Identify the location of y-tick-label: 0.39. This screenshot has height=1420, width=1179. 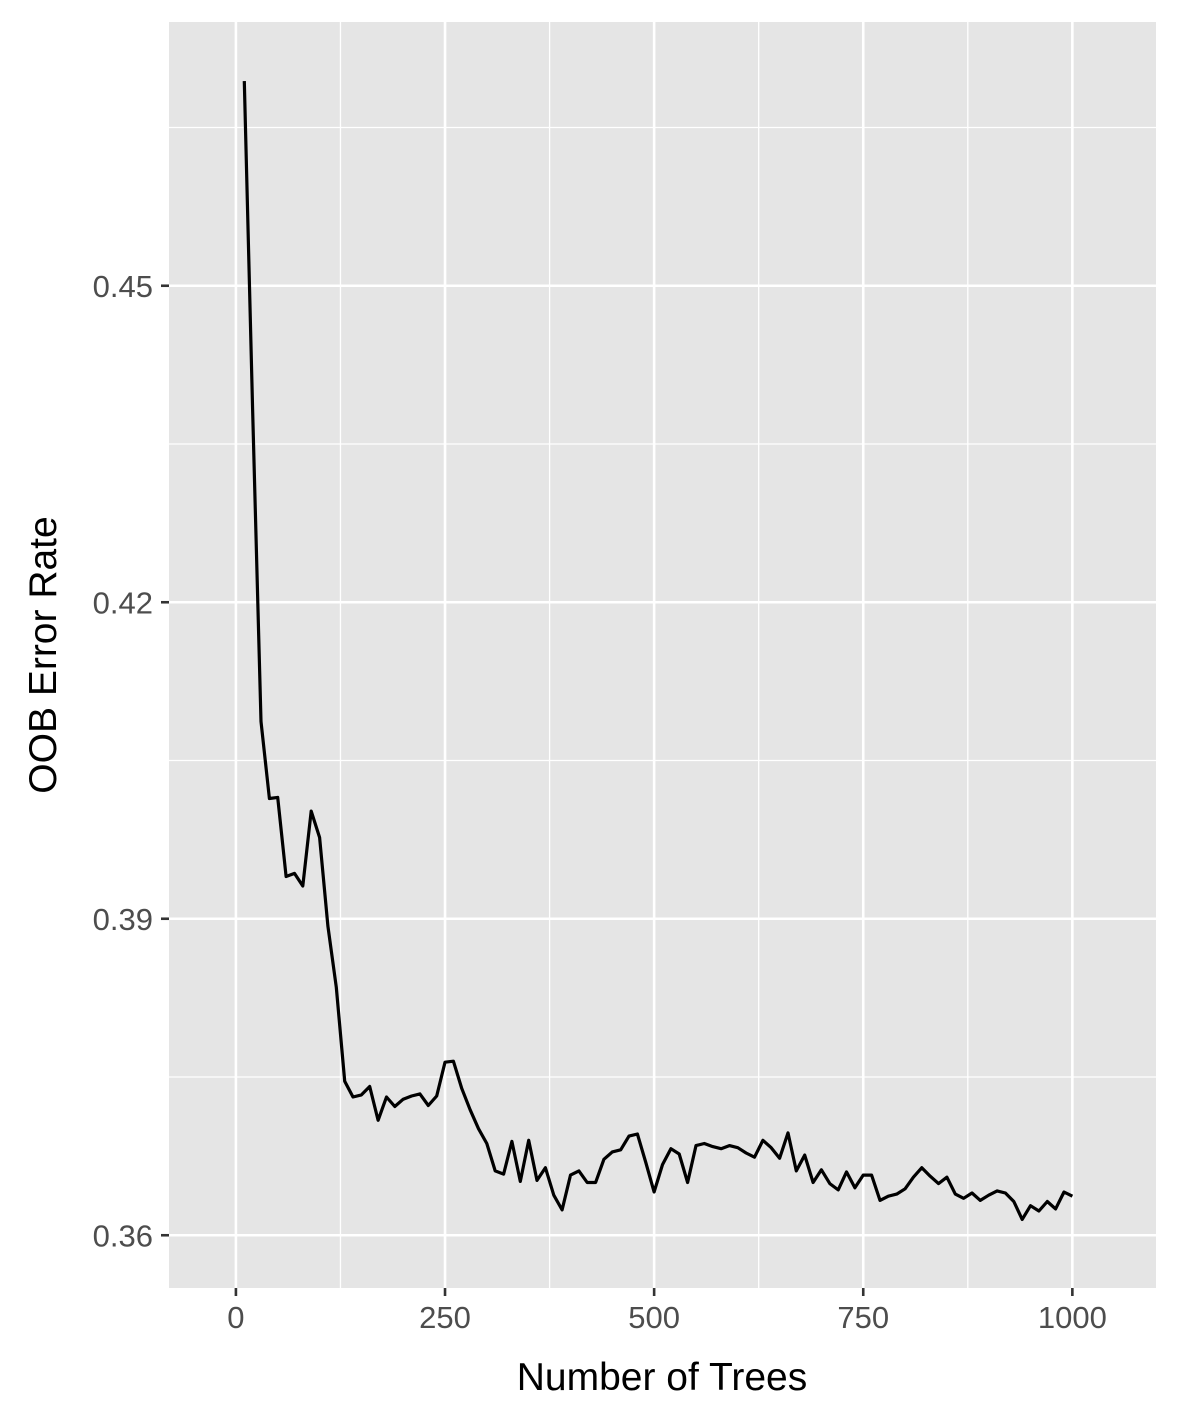
(123, 919).